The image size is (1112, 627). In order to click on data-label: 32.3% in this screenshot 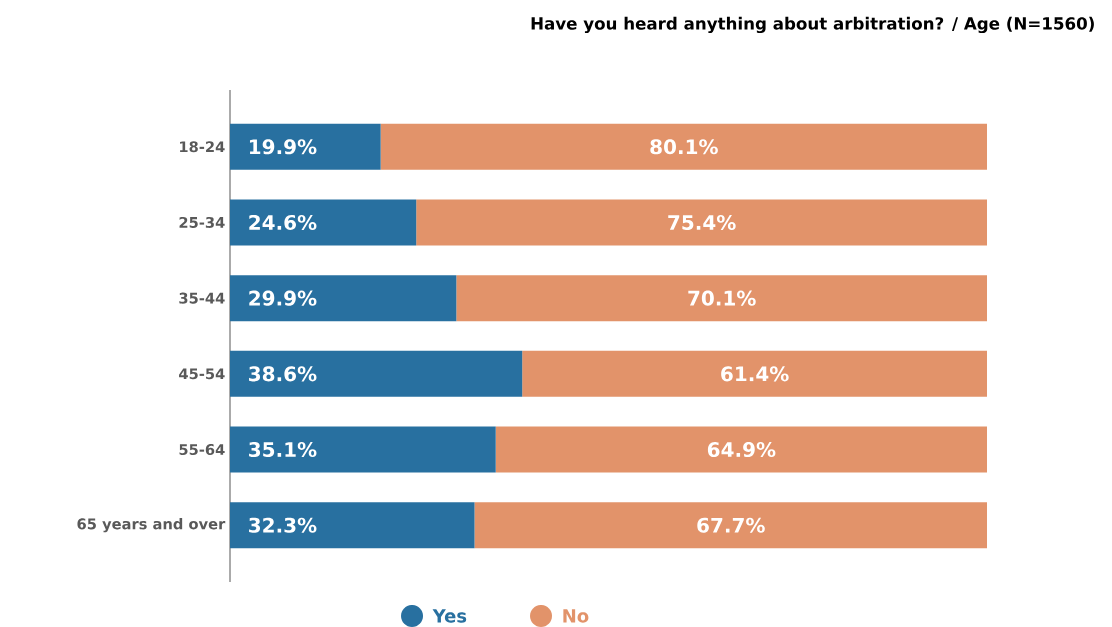, I will do `click(283, 525)`.